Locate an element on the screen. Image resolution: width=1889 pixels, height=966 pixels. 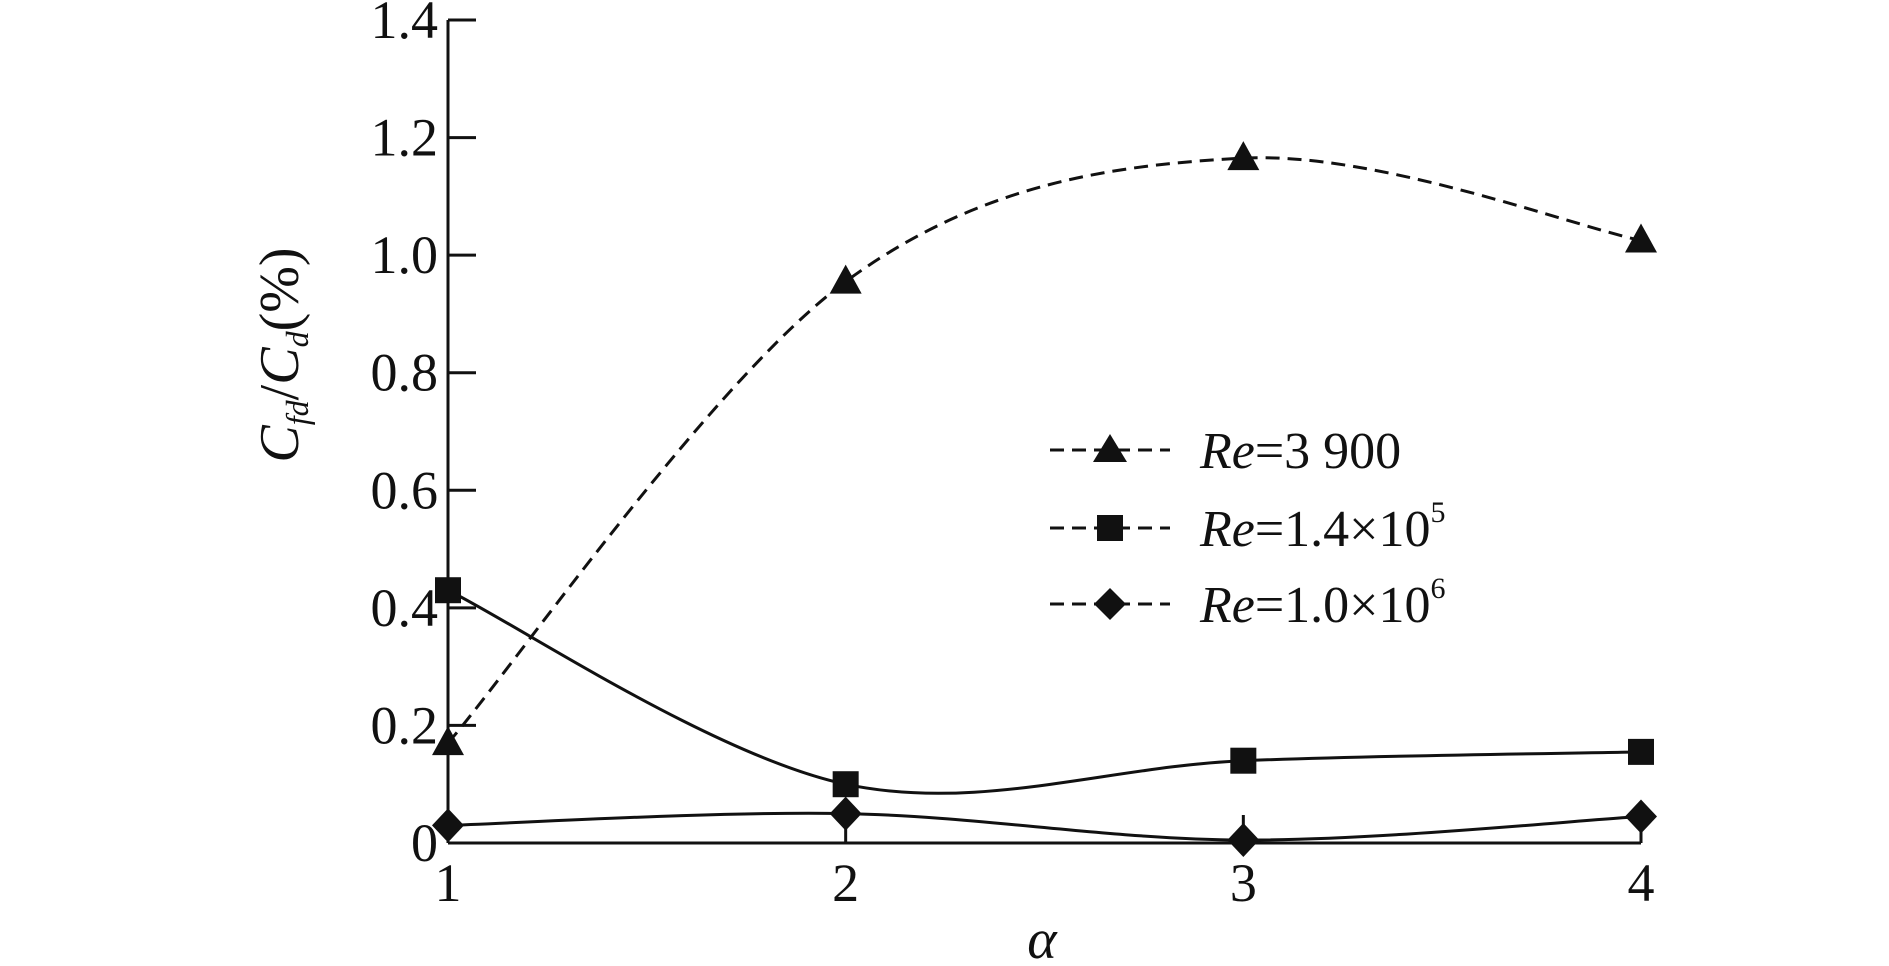
y-tick-label: 1.2 is located at coordinates (405, 138).